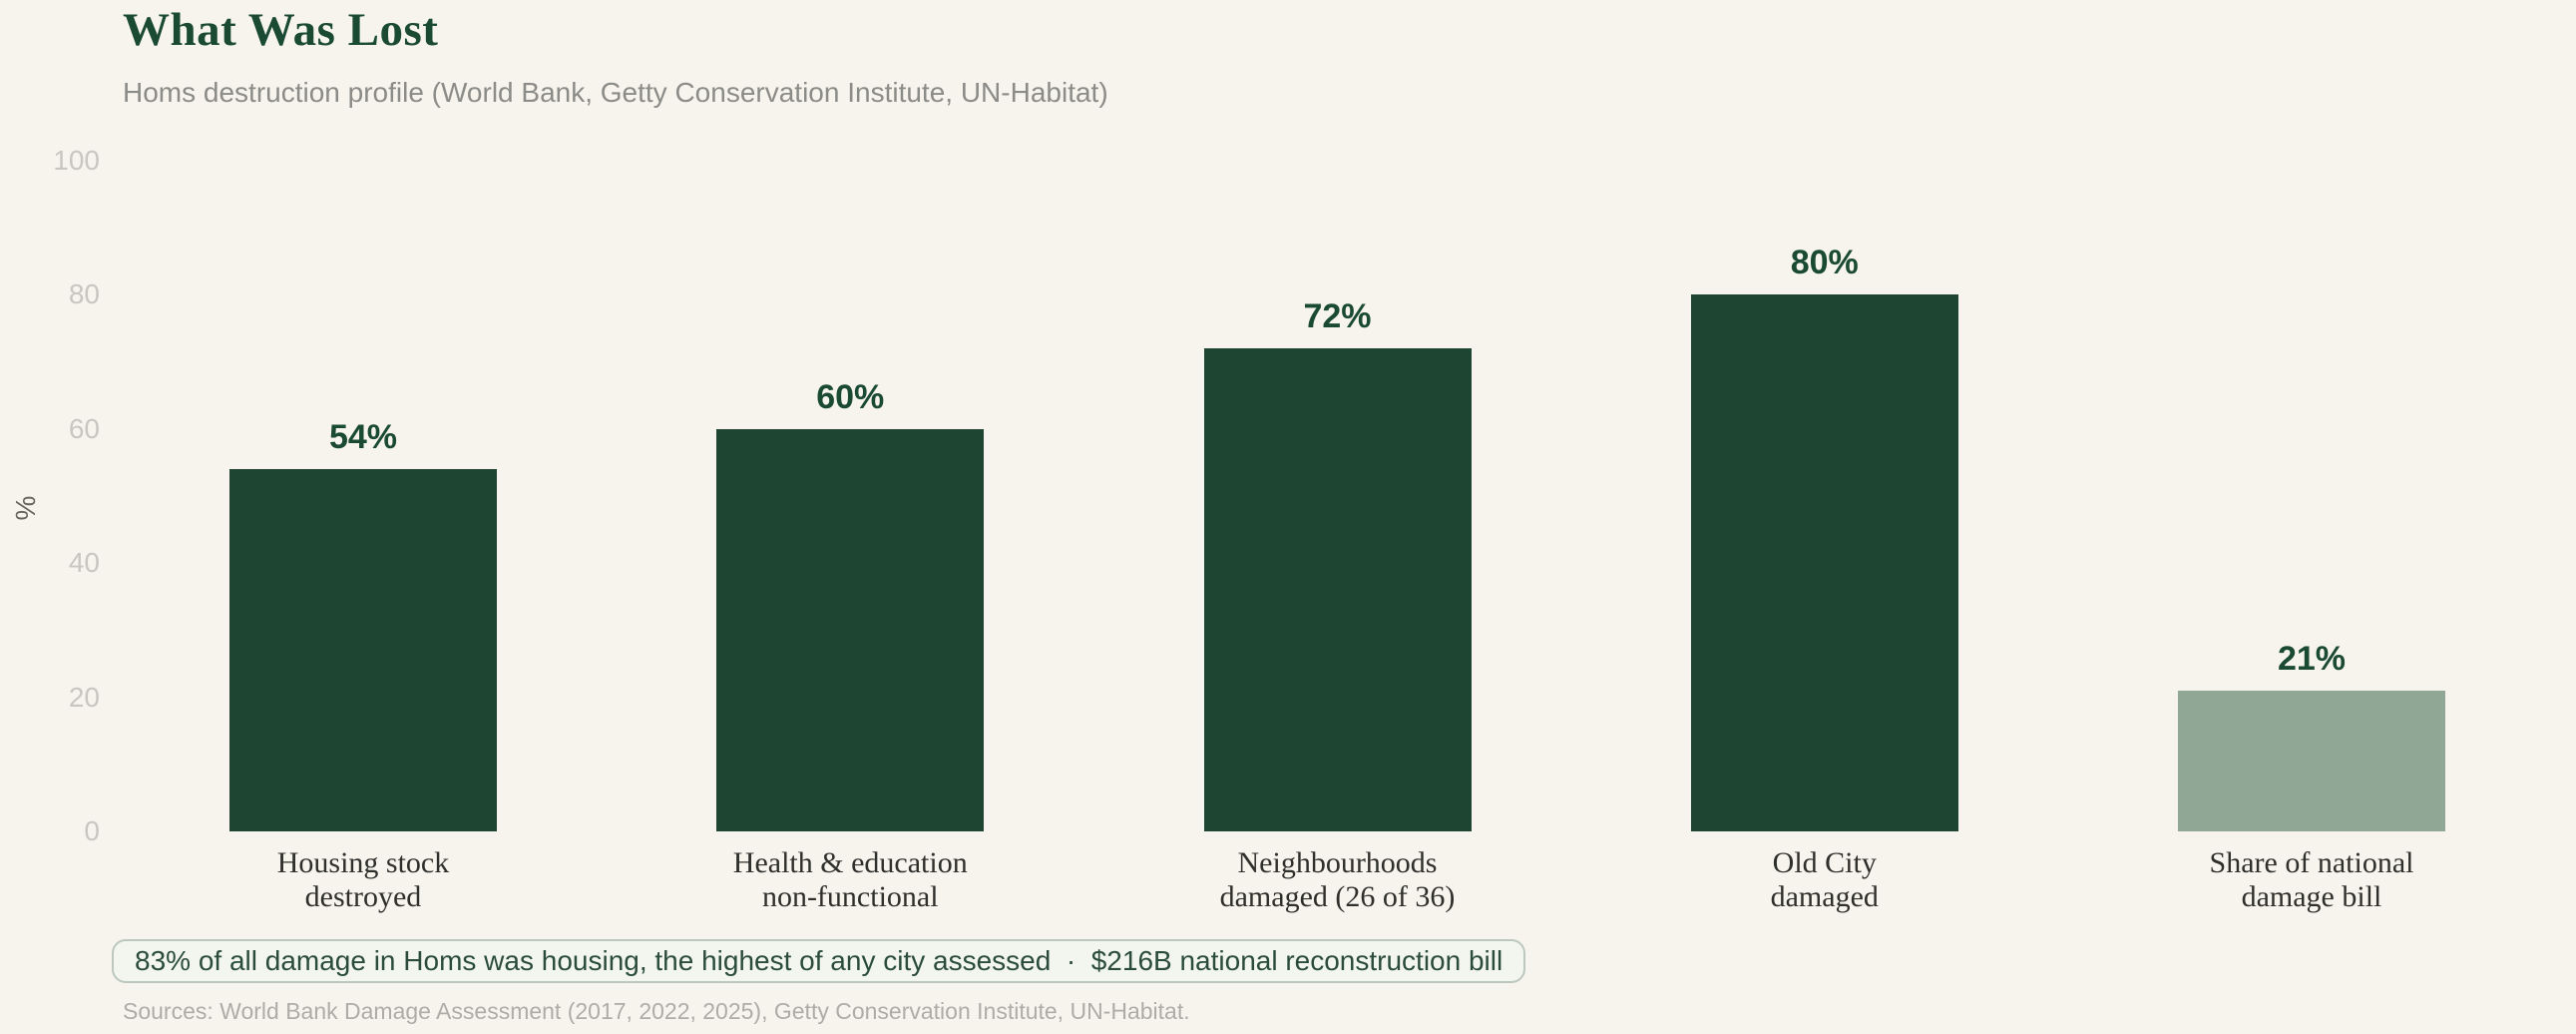  I want to click on y-tick-label: 80, so click(84, 294).